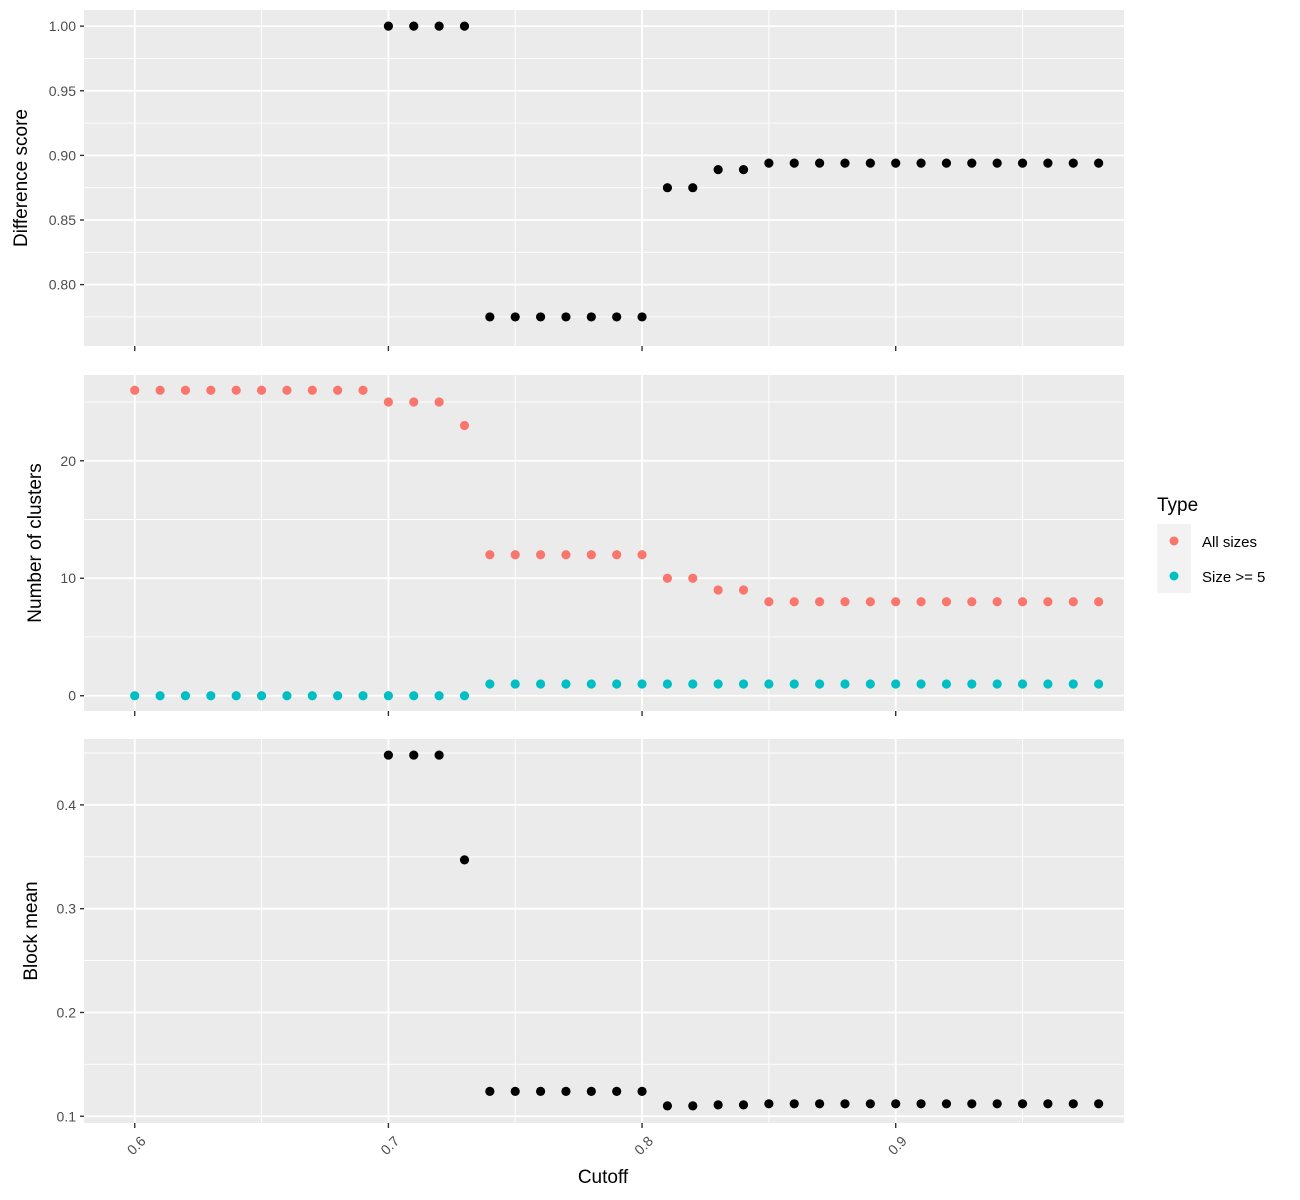 This screenshot has width=1300, height=1200. I want to click on x-axis-title: Cutoff, so click(603, 1177).